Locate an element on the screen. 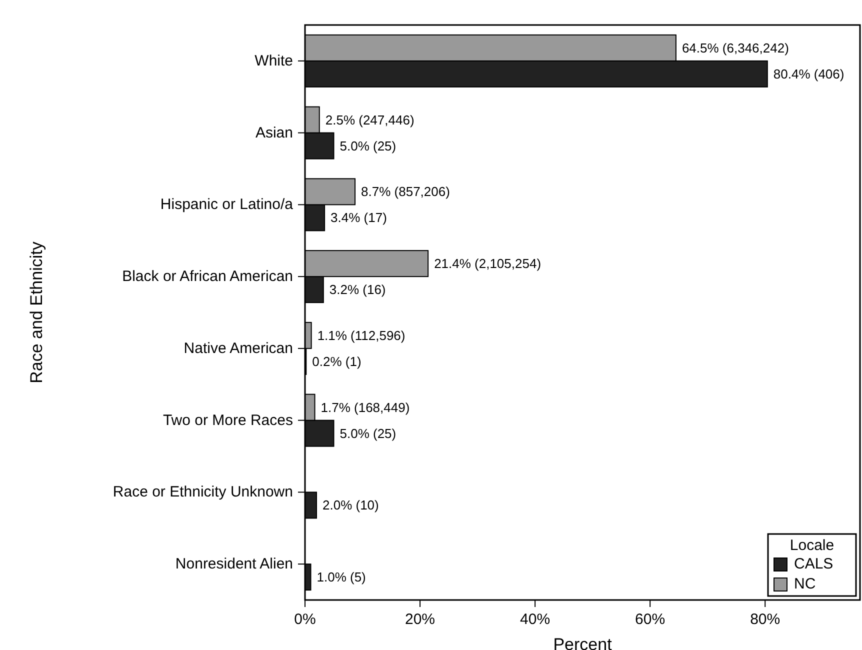 The height and width of the screenshot is (650, 862). data-label: 2.5% (247,446) is located at coordinates (369, 120).